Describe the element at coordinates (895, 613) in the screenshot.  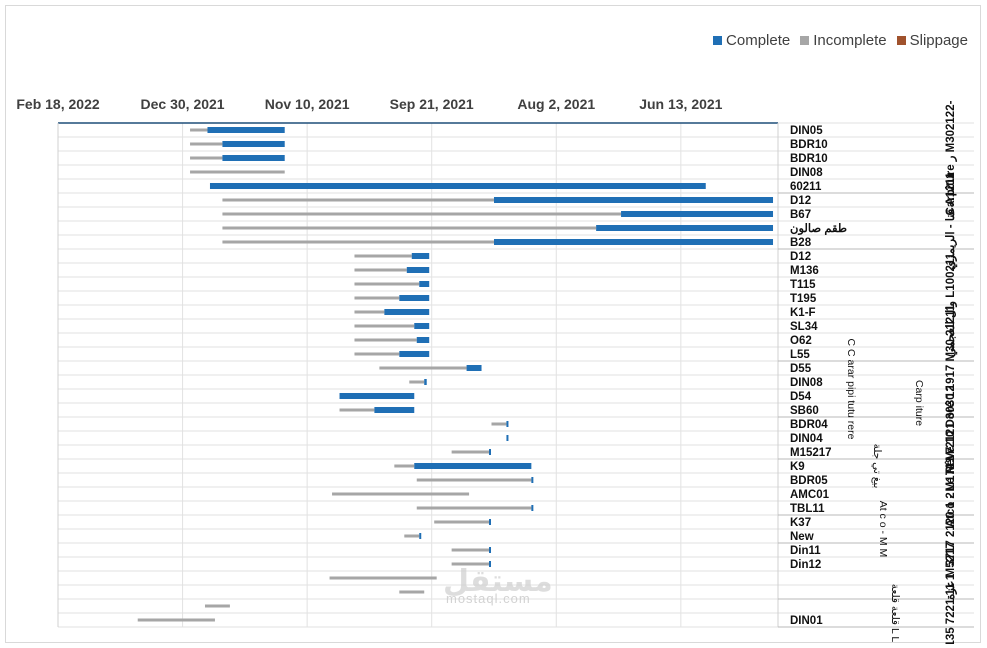
I see `extra-column-label: قلعة قلعة L L` at that location.